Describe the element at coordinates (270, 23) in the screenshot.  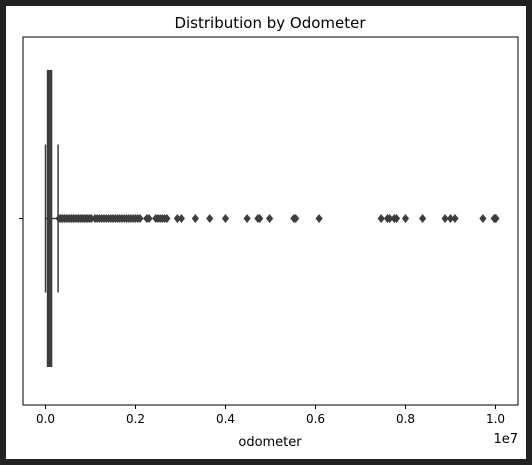
I see `chart-title: Distribution by Odometer` at that location.